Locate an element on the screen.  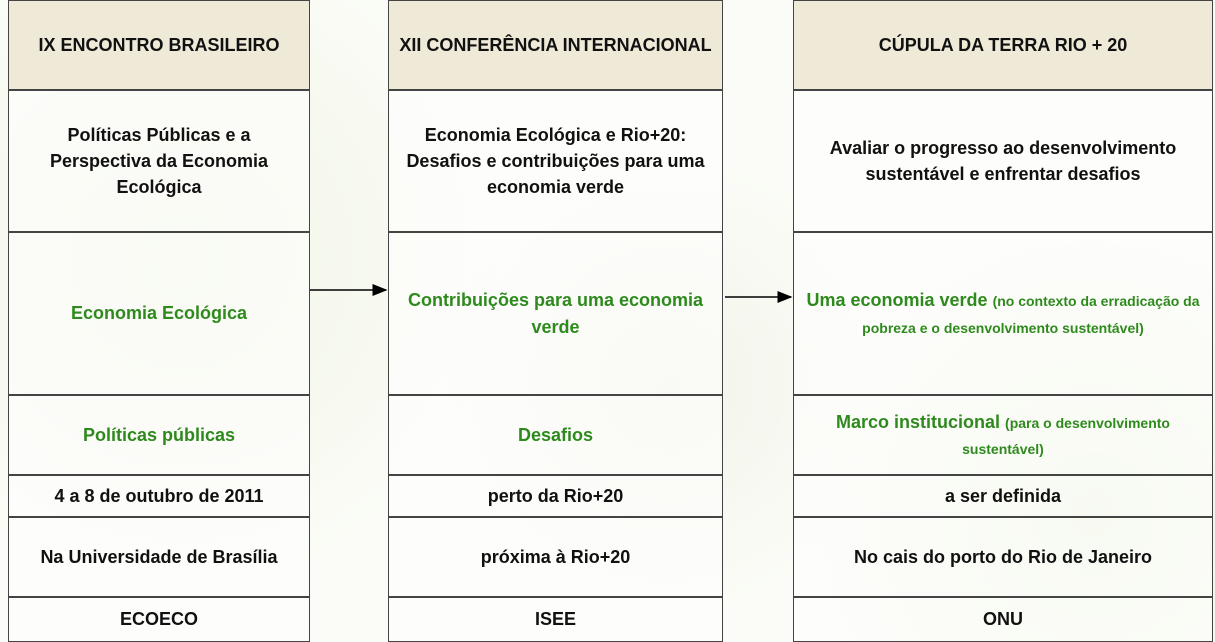
cell: Políticas públicas is located at coordinates (159, 435).